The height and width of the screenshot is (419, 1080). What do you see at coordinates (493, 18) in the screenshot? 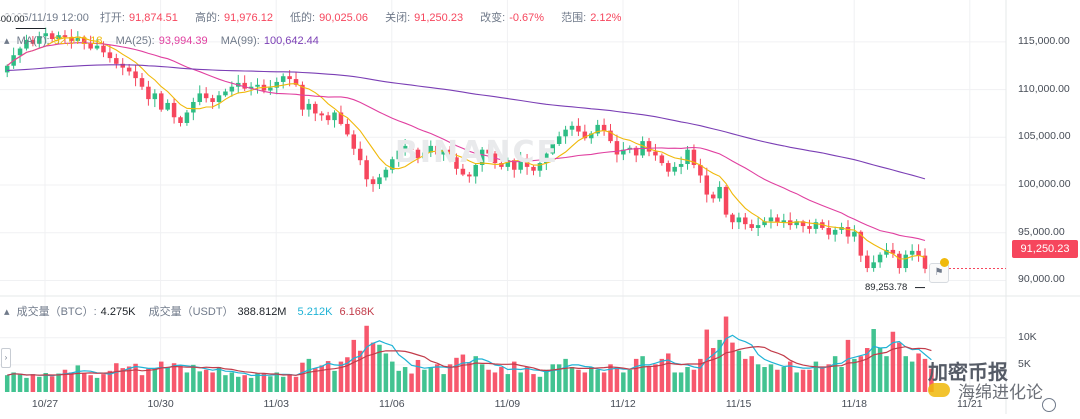
I see `change-label: 改变:` at bounding box center [493, 18].